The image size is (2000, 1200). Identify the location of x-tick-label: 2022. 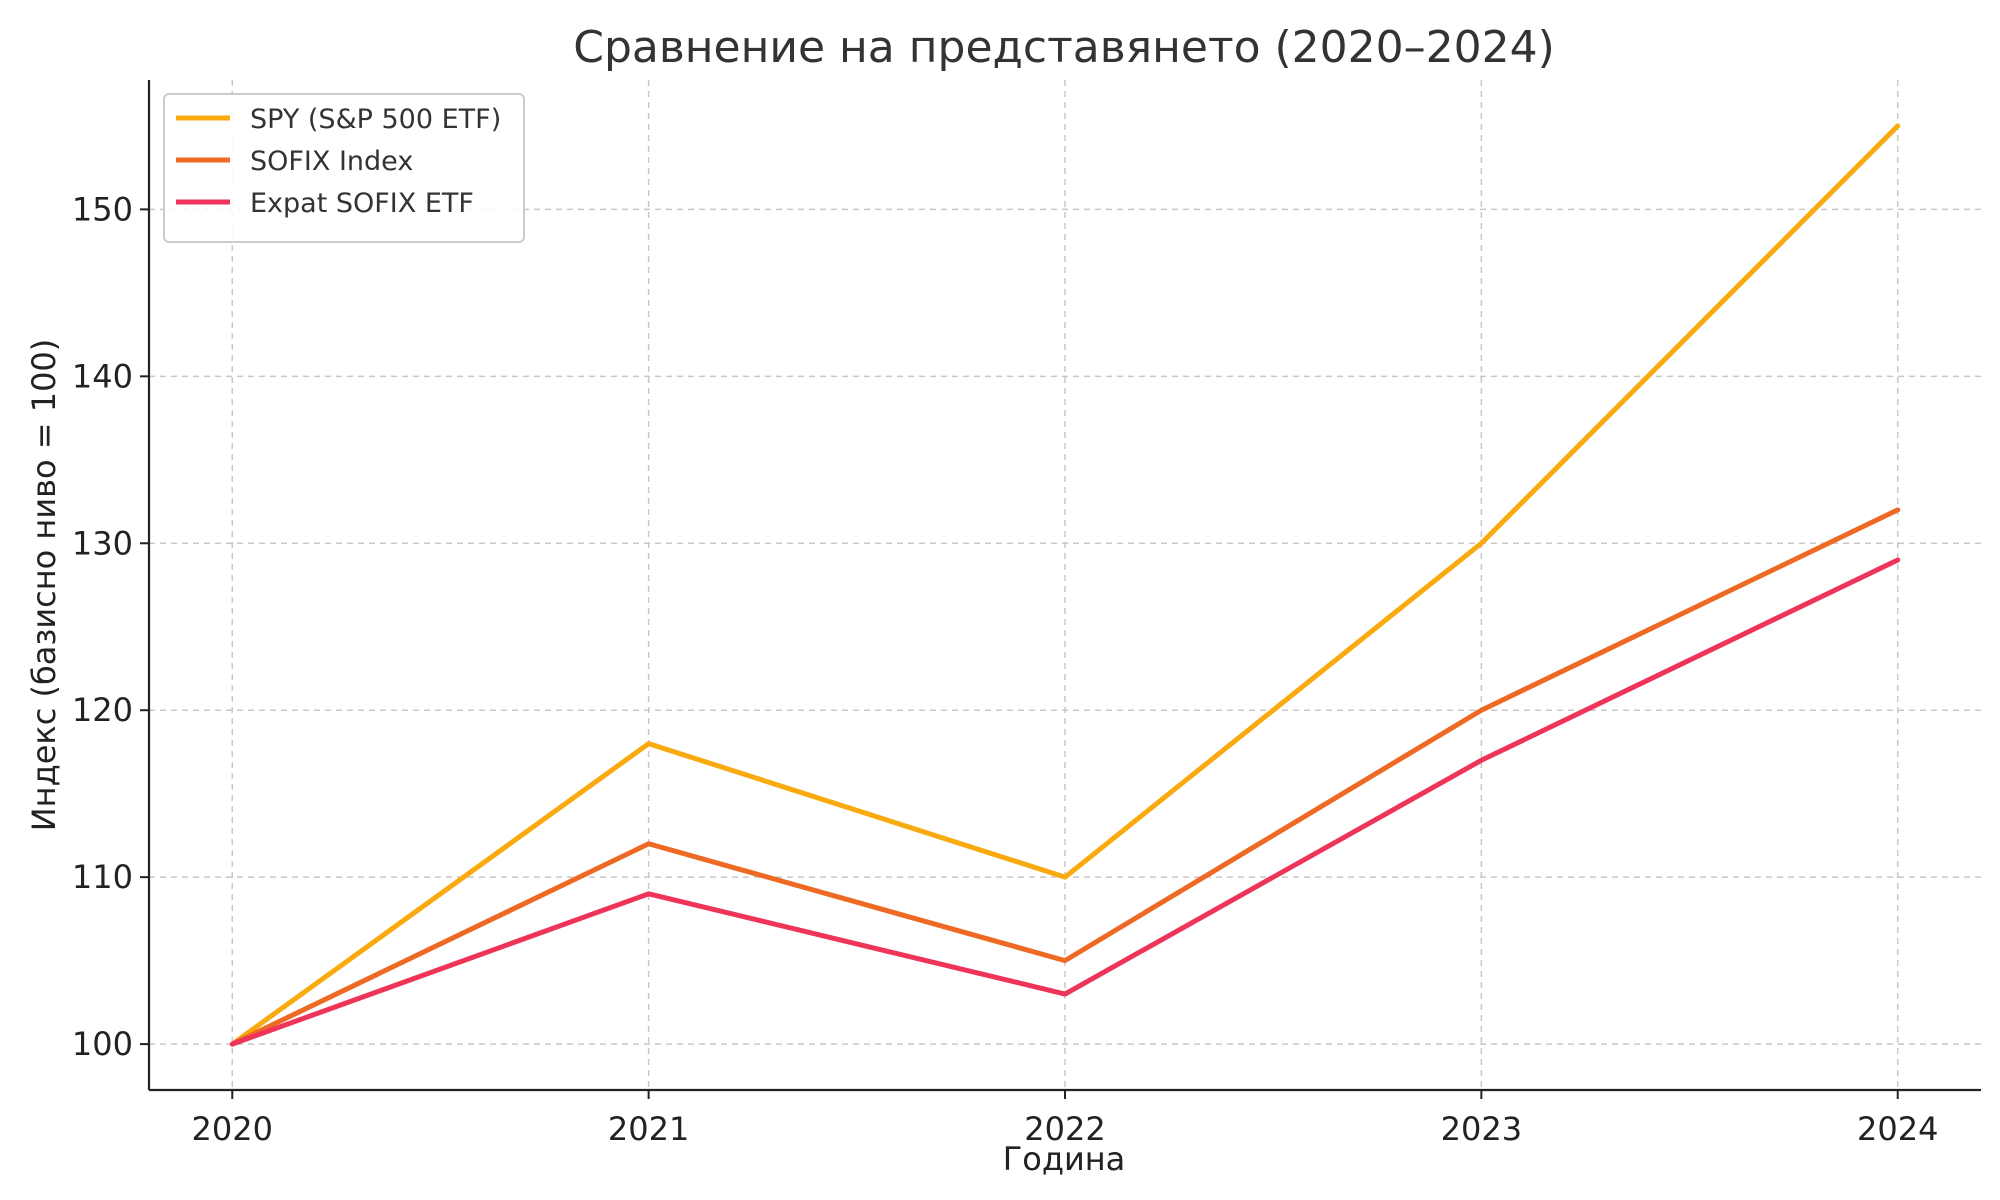
(1064, 1129).